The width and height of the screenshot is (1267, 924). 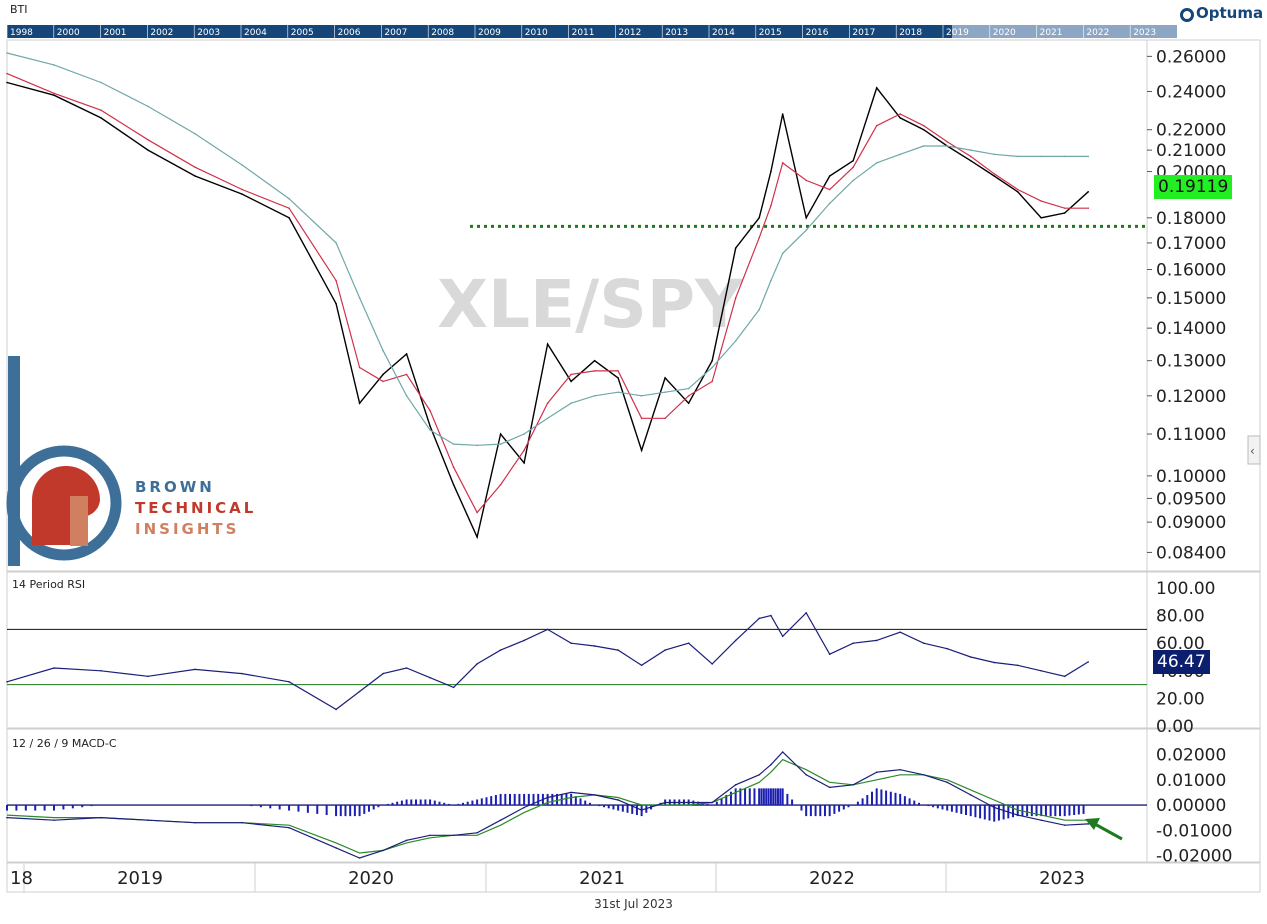 What do you see at coordinates (1191, 93) in the screenshot?
I see `price-y-tick-label: 0.24000` at bounding box center [1191, 93].